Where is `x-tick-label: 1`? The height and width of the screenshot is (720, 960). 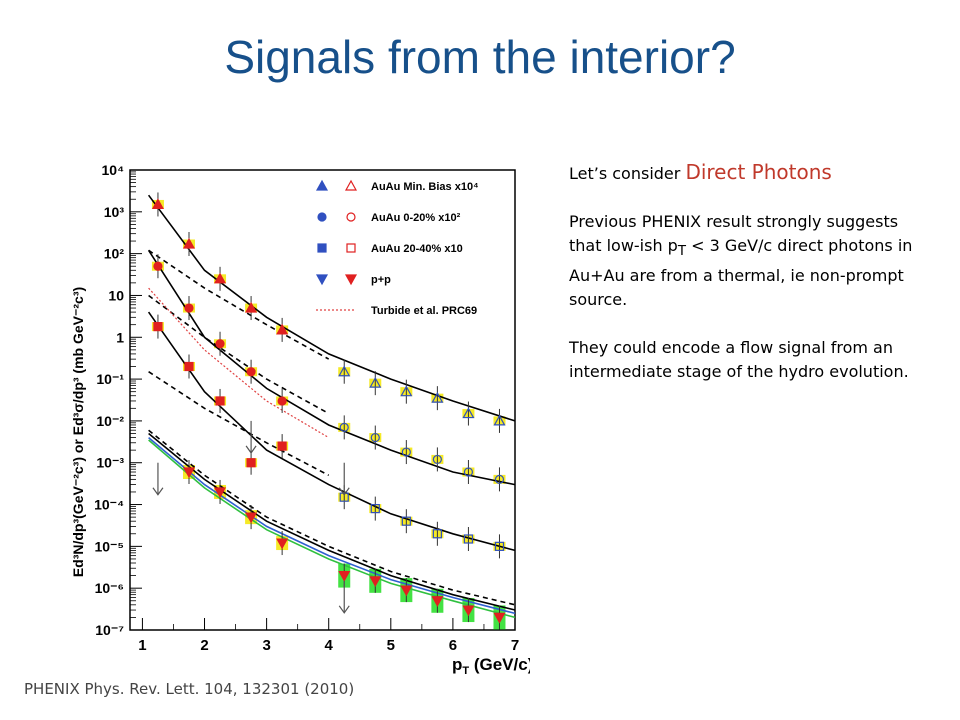
x-tick-label: 1 is located at coordinates (142, 645).